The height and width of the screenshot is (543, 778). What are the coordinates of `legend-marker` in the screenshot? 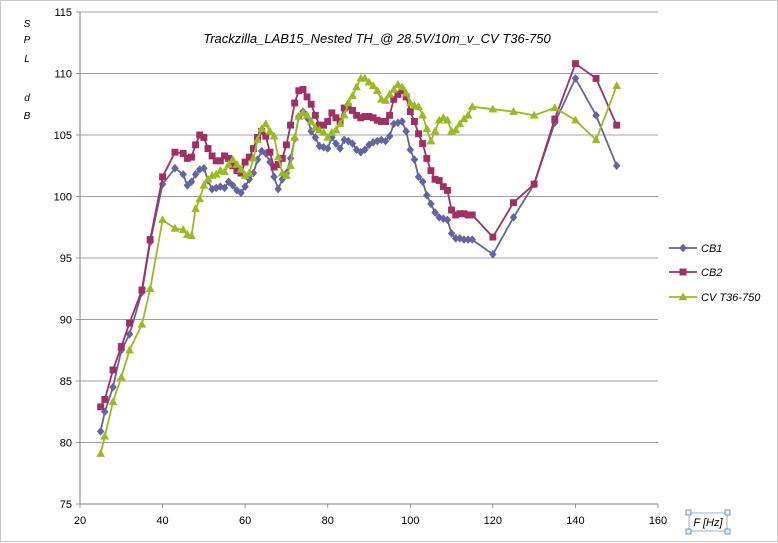 It's located at (683, 248).